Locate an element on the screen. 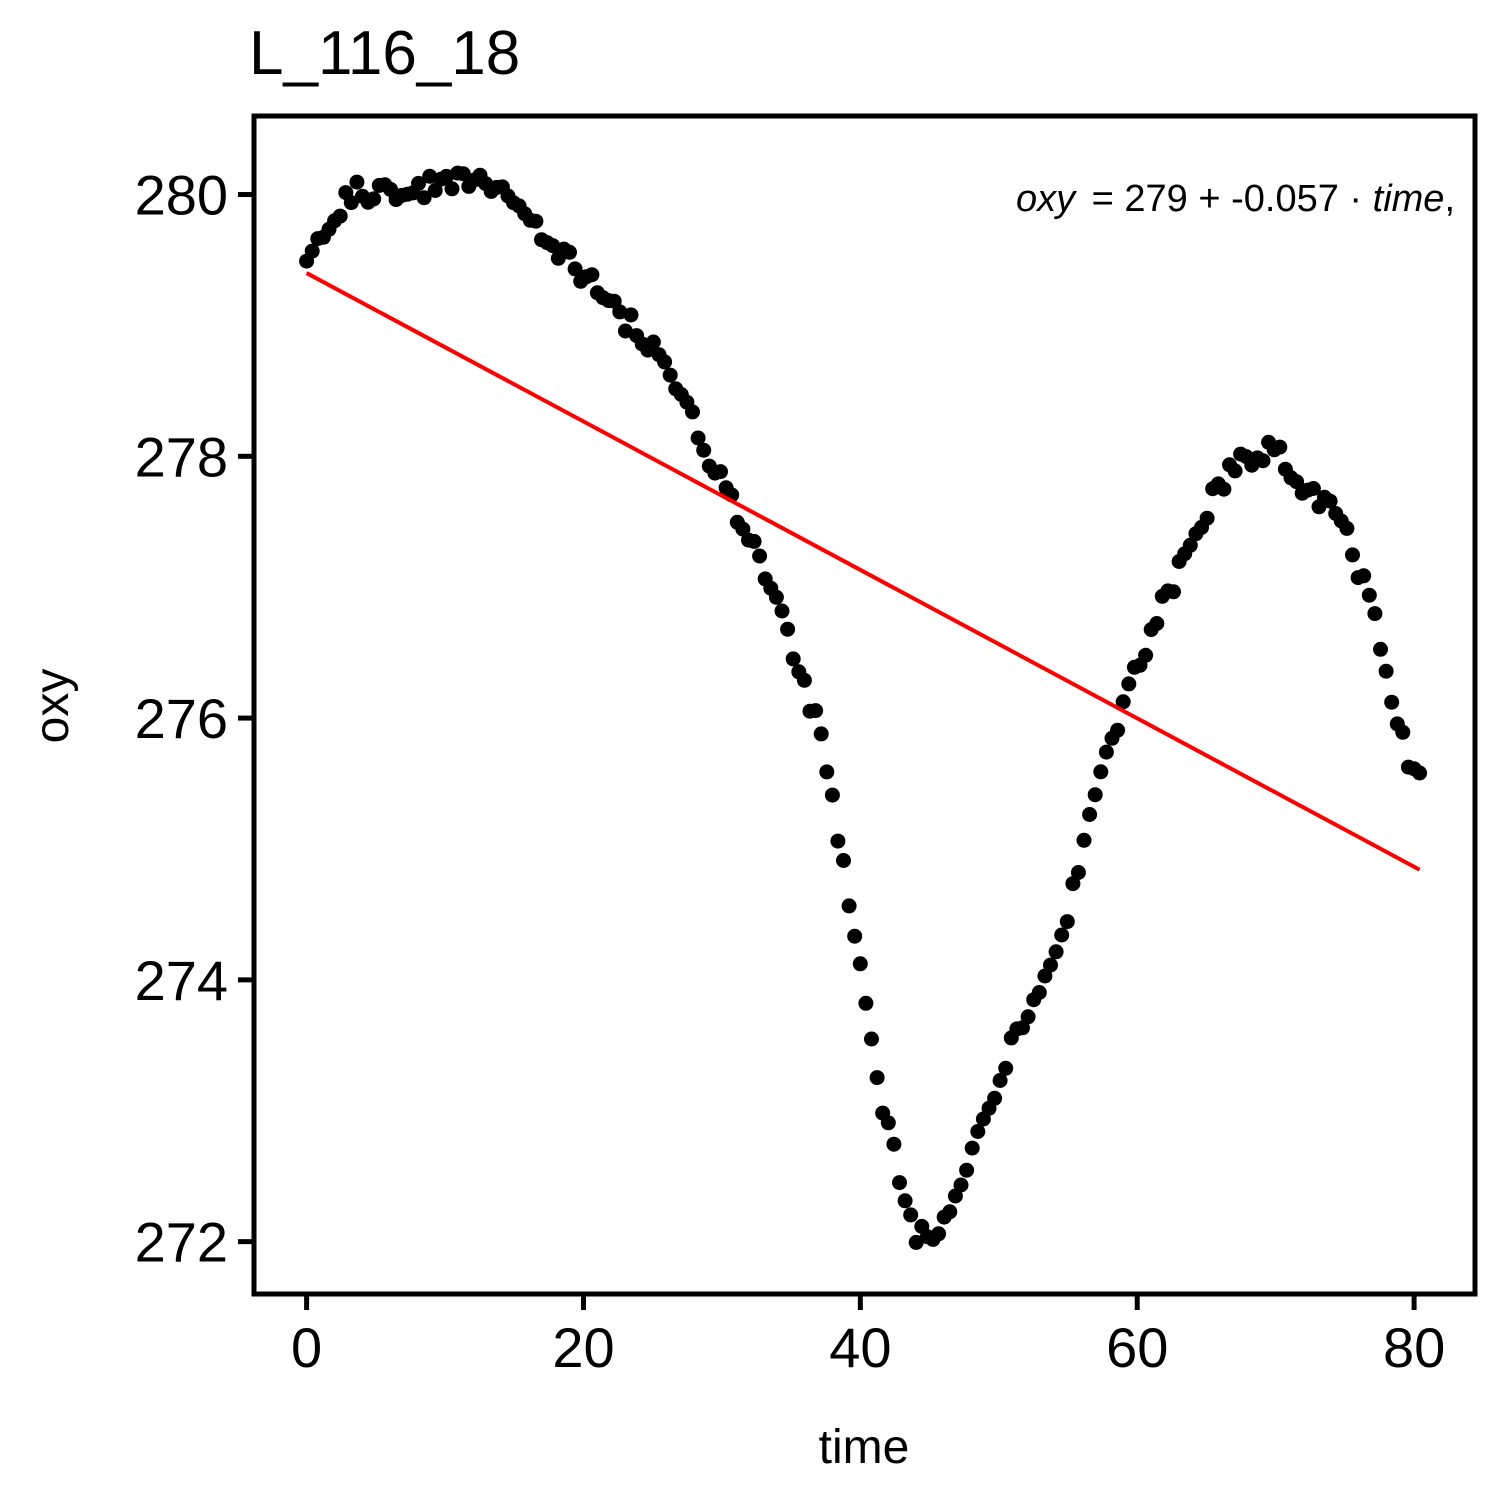 The height and width of the screenshot is (1500, 1500). equation-variable: time is located at coordinates (1409, 199).